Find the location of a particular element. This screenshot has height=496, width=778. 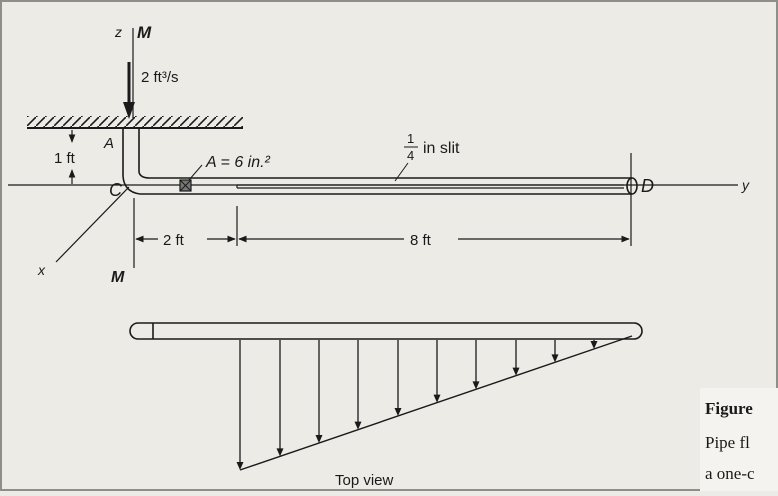

height-label: 1 ft is located at coordinates (65, 158).